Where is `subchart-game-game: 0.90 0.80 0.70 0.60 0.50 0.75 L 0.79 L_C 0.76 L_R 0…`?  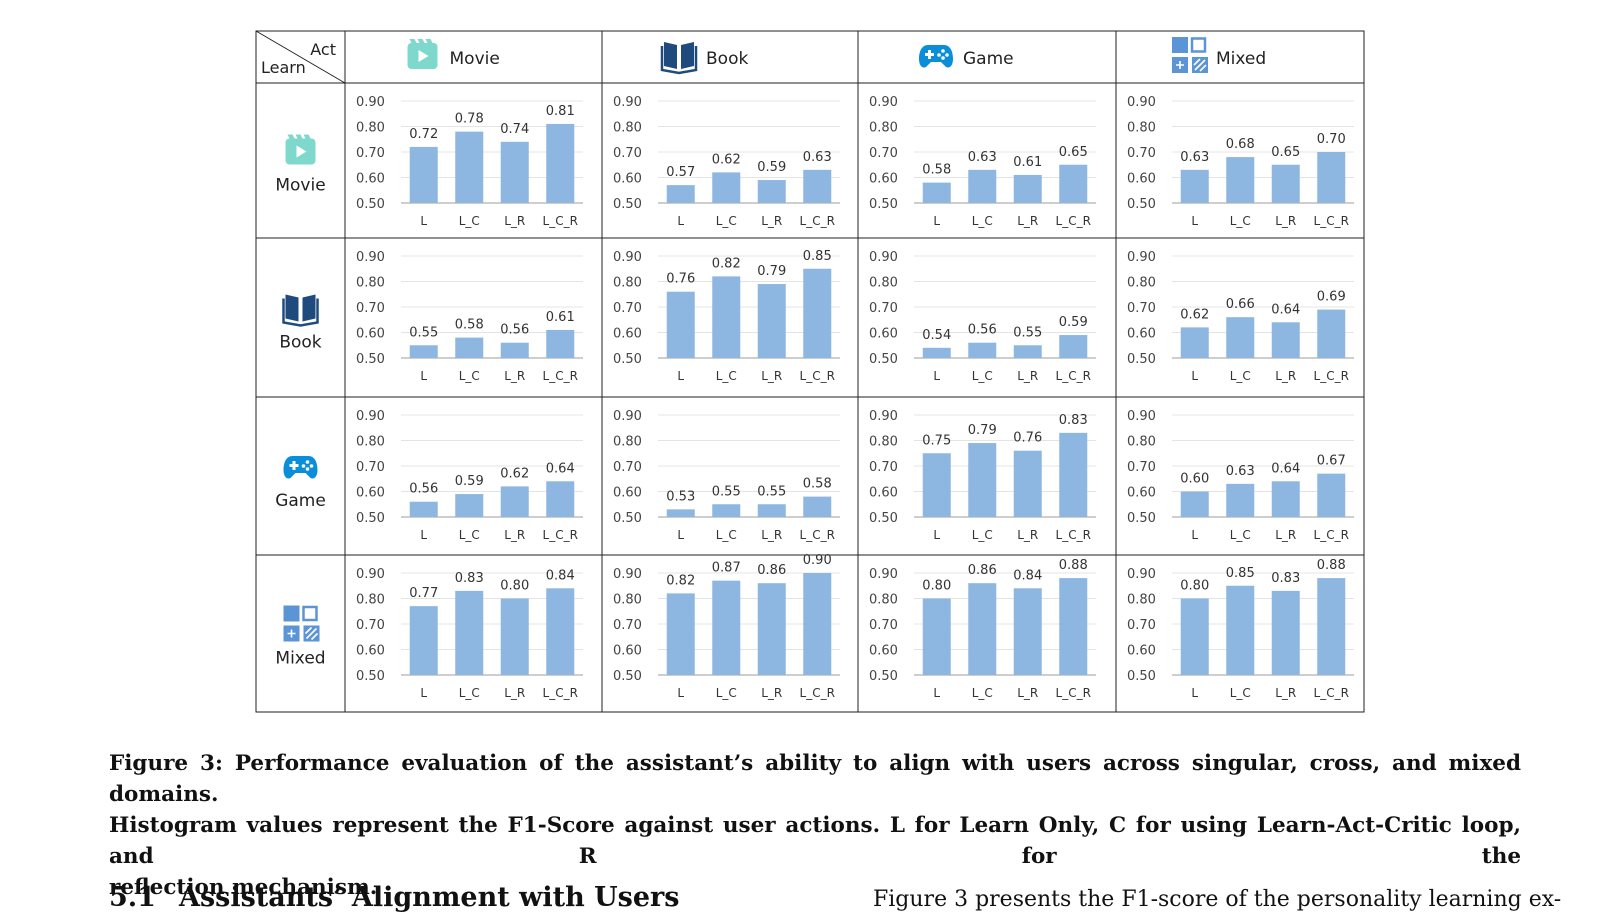
subchart-game-game: 0.90 0.80 0.70 0.60 0.50 0.75 L 0.79 L_C 0.76 L_R 0… is located at coordinates (982, 475).